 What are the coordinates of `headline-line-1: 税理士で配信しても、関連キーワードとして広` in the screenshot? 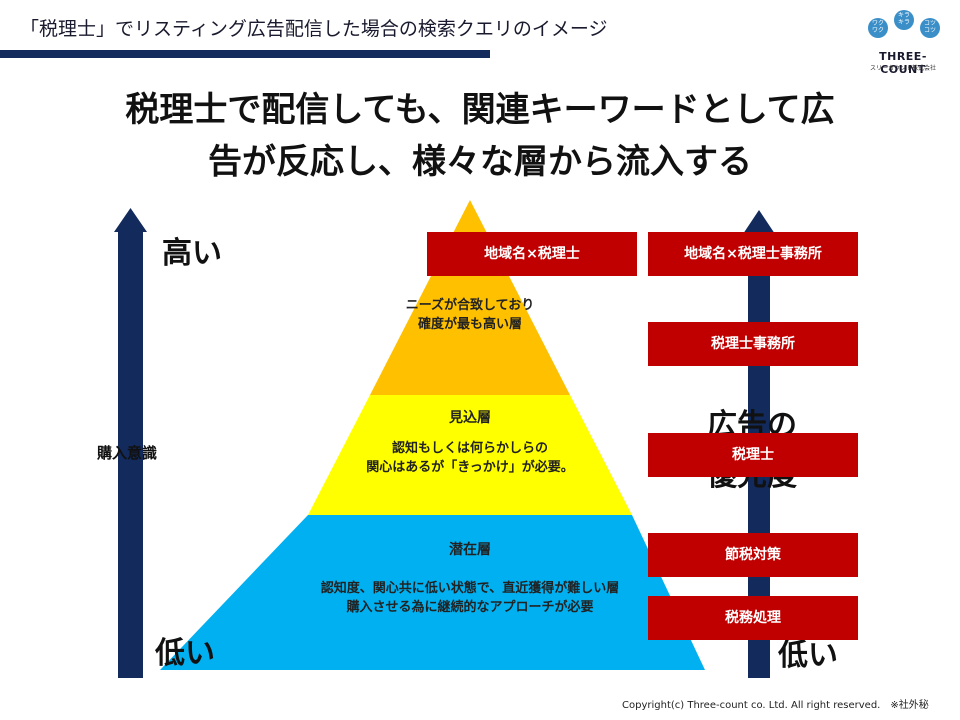 It's located at (480, 110).